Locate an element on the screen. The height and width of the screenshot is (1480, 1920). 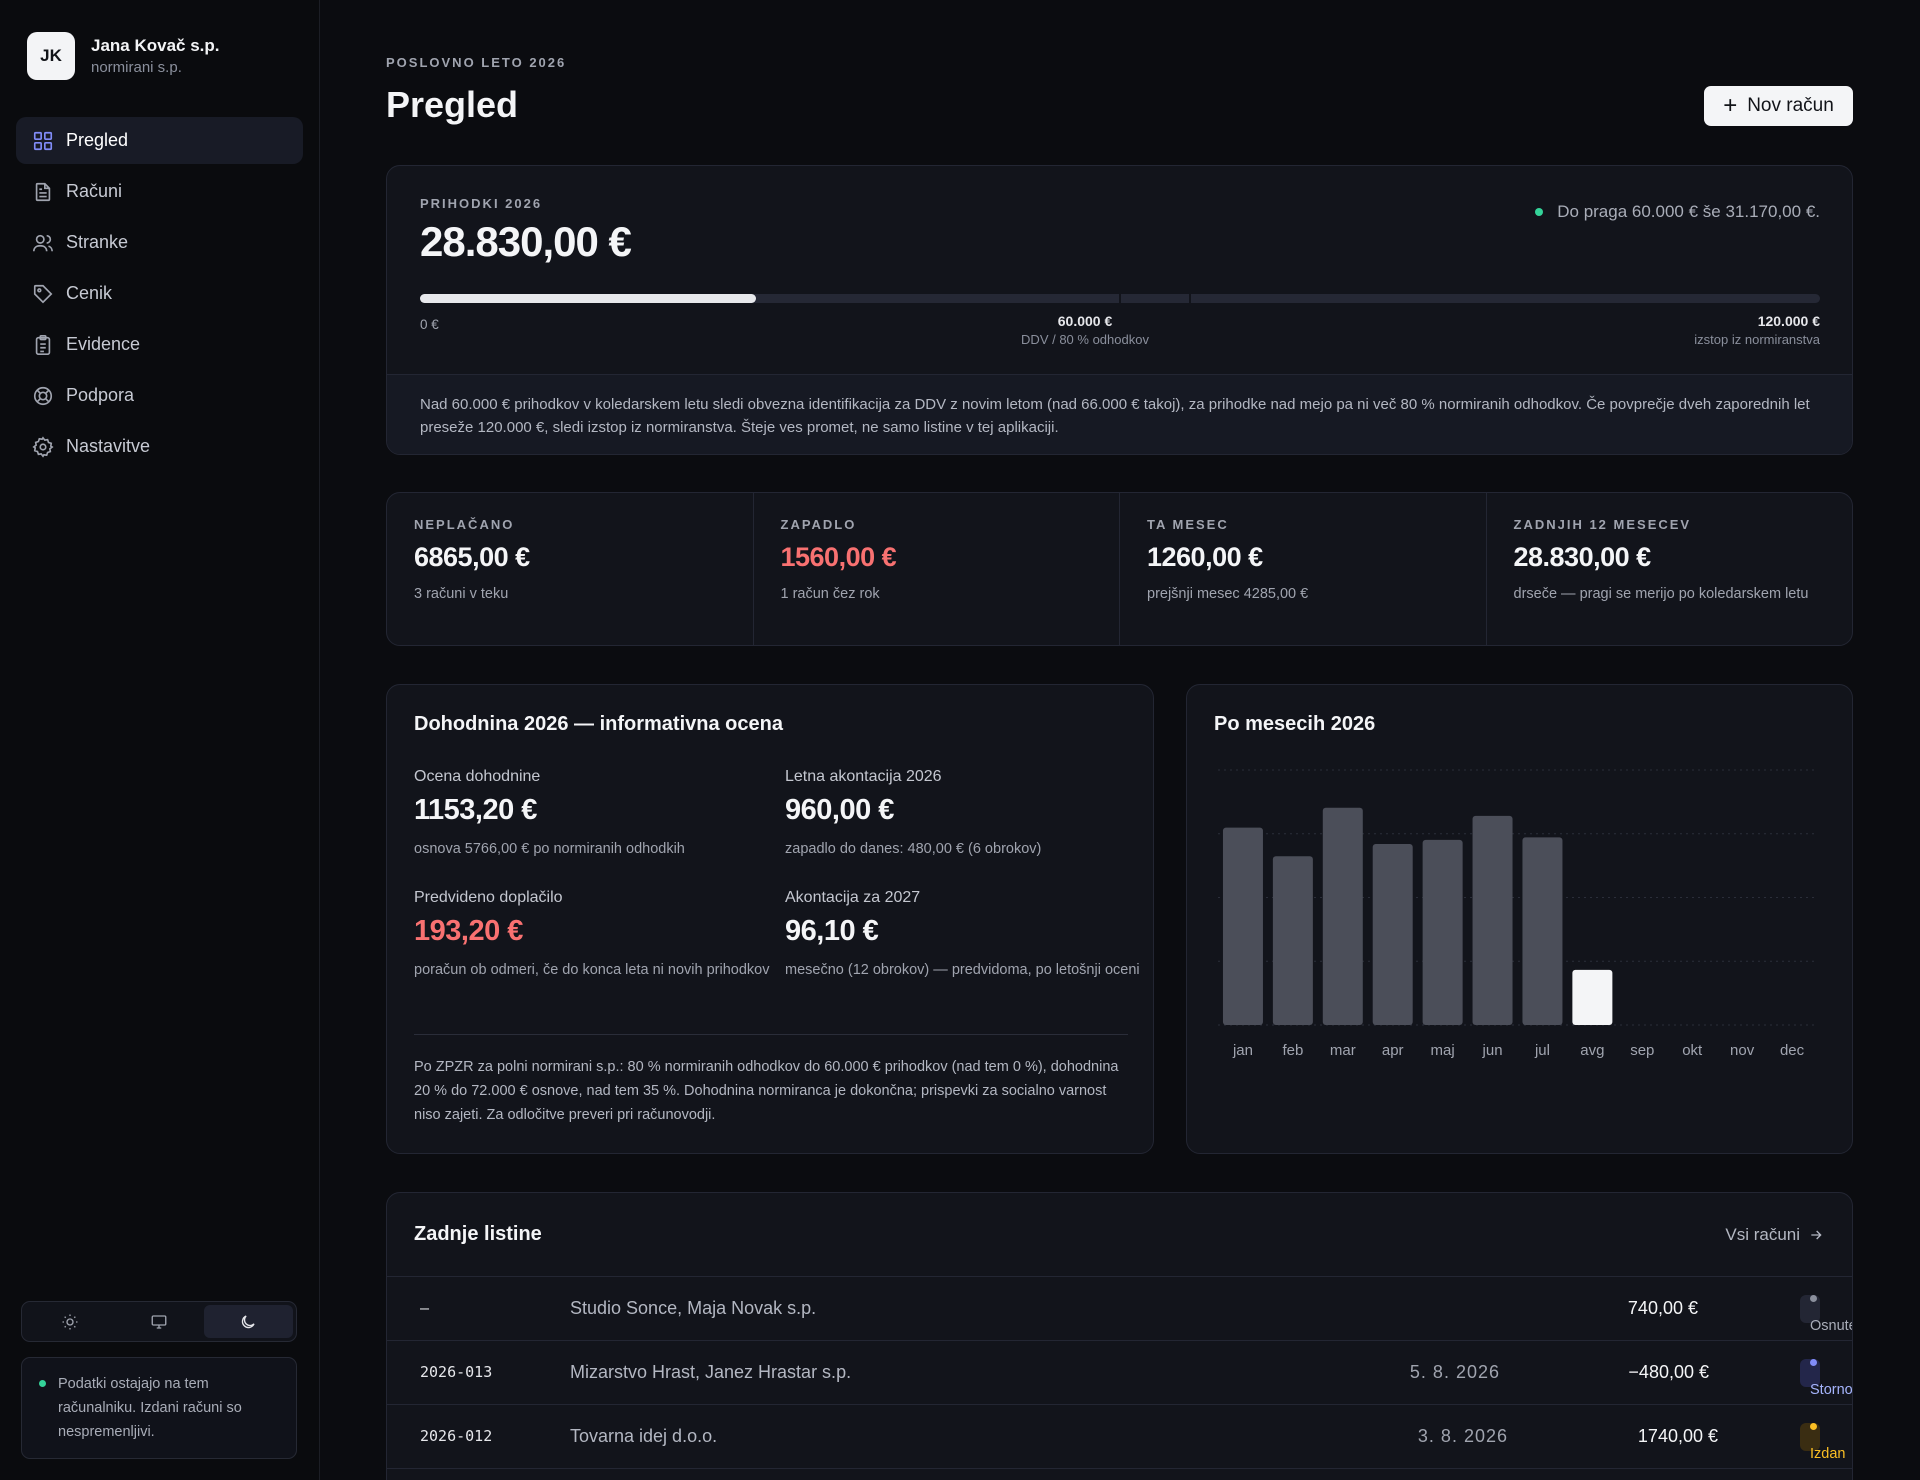
theme-light-button is located at coordinates (69, 1321).